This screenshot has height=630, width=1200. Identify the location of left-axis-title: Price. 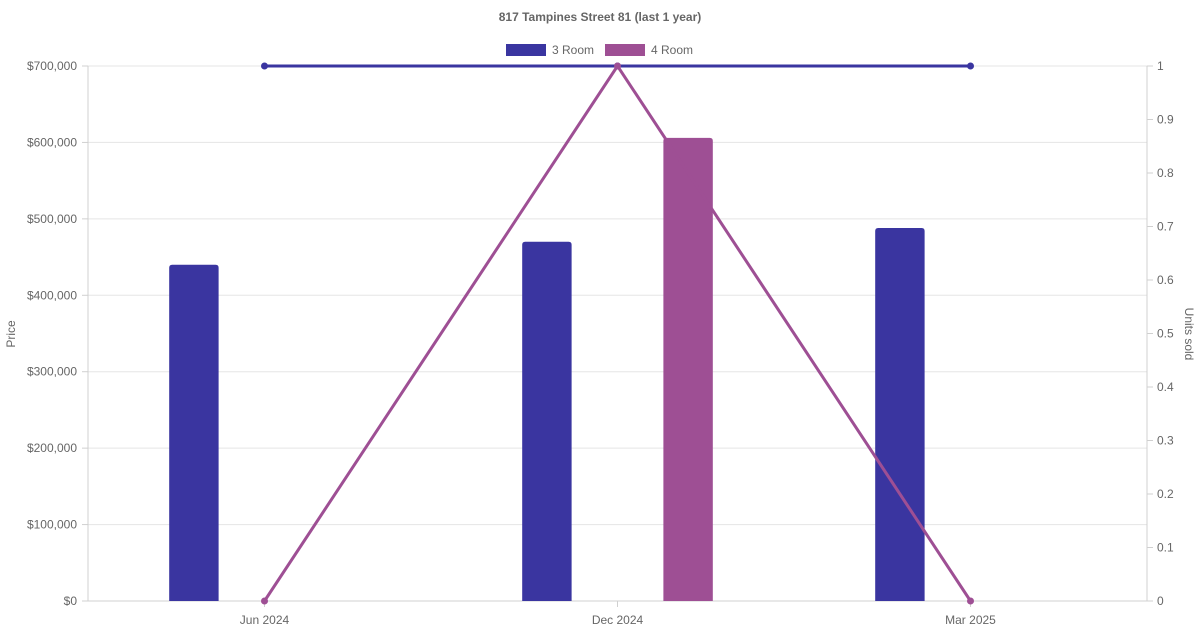
(11, 334).